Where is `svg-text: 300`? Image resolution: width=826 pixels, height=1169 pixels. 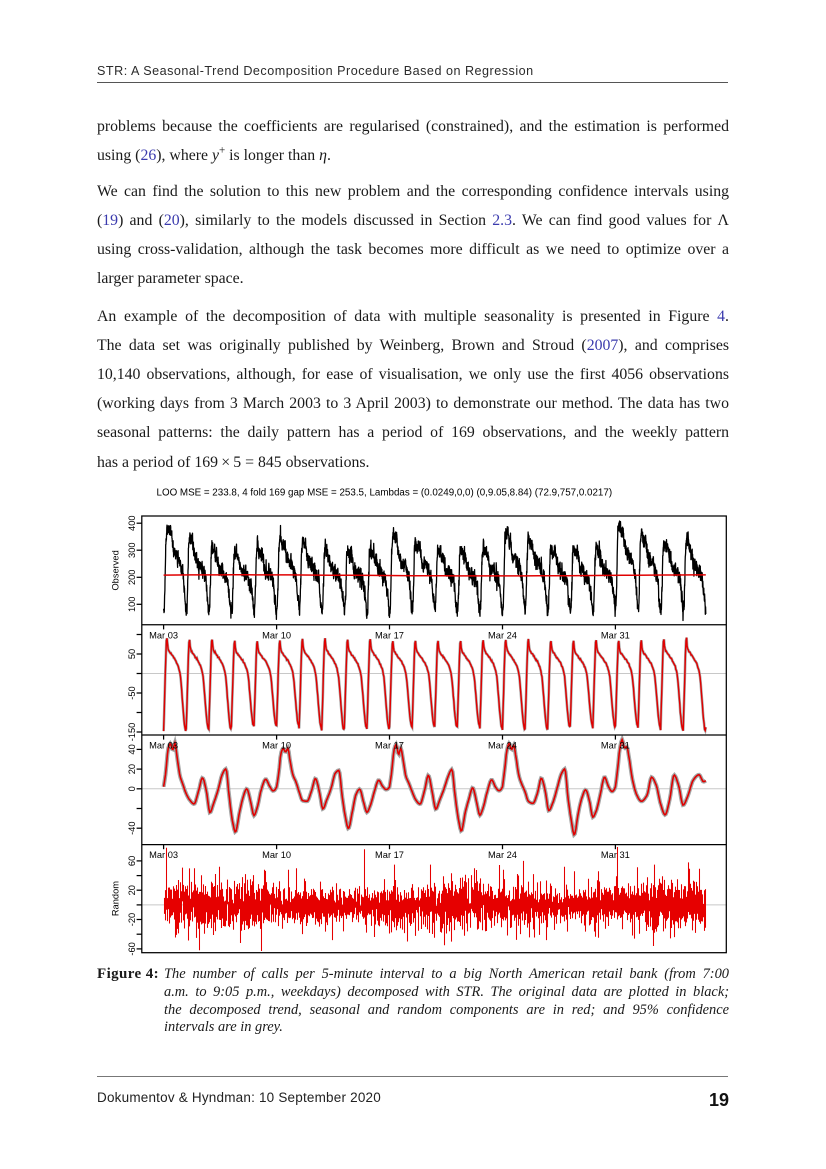
svg-text: 300 is located at coordinates (132, 550).